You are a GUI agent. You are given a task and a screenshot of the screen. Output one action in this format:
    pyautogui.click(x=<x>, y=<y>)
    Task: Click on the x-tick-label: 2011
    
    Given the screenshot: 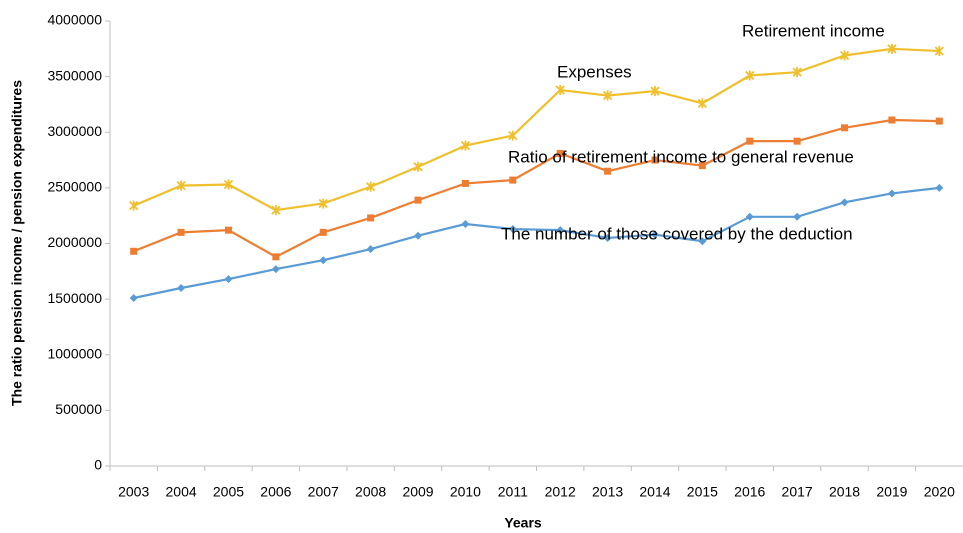 What is the action you would take?
    pyautogui.click(x=513, y=492)
    